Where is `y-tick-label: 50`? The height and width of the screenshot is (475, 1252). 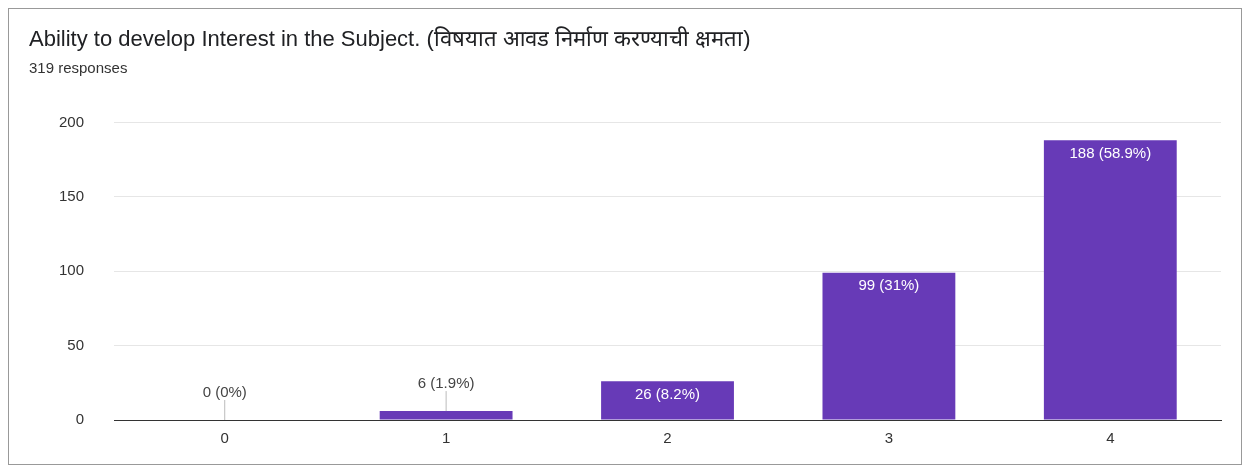 y-tick-label: 50 is located at coordinates (76, 344).